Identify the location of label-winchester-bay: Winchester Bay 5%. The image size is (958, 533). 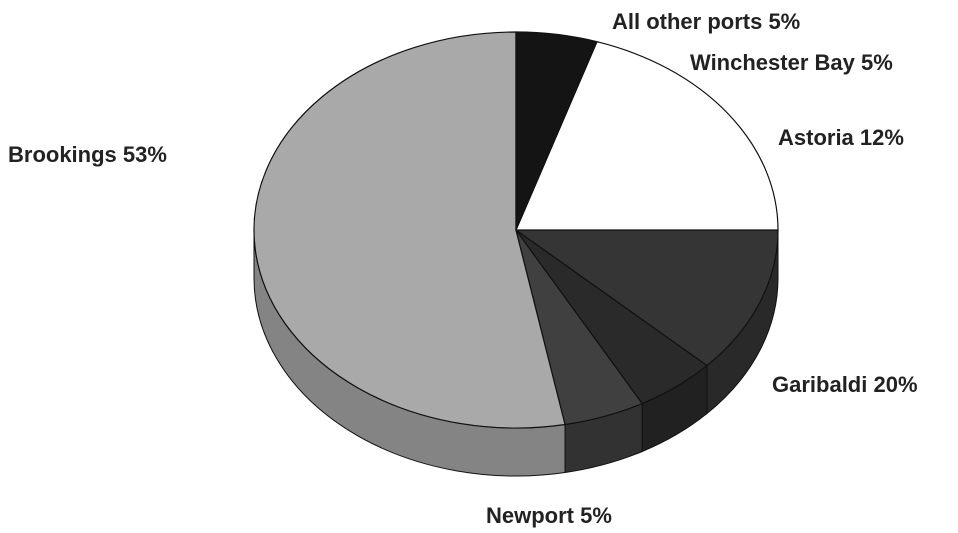
(791, 62).